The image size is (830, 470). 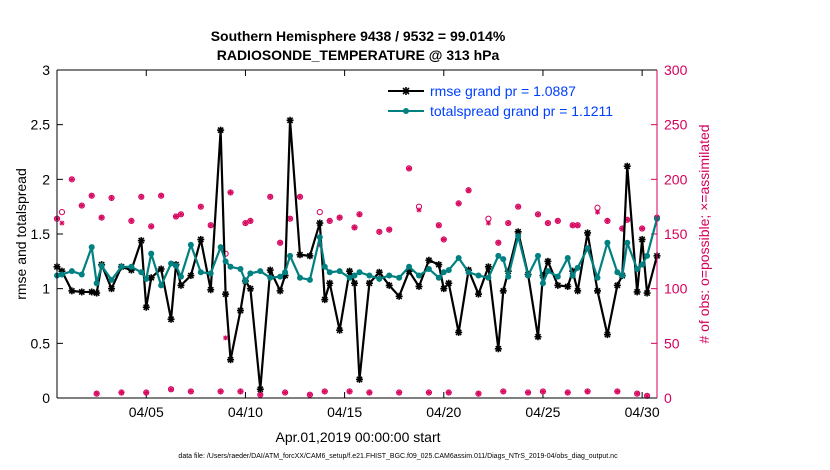 What do you see at coordinates (676, 289) in the screenshot?
I see `y-tick-label-right: 100` at bounding box center [676, 289].